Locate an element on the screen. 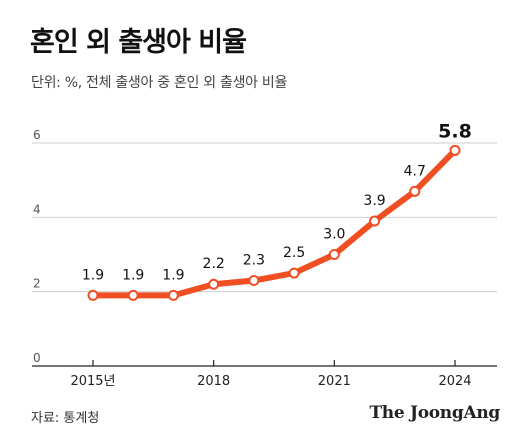 The width and height of the screenshot is (530, 447). data-label: 4.7 is located at coordinates (415, 171).